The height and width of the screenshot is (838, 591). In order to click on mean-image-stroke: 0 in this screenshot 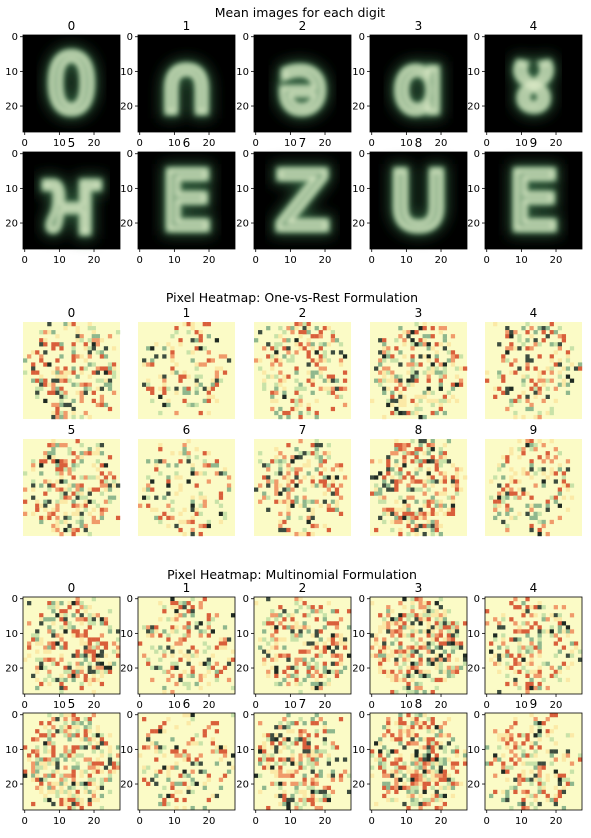, I will do `click(72, 86)`.